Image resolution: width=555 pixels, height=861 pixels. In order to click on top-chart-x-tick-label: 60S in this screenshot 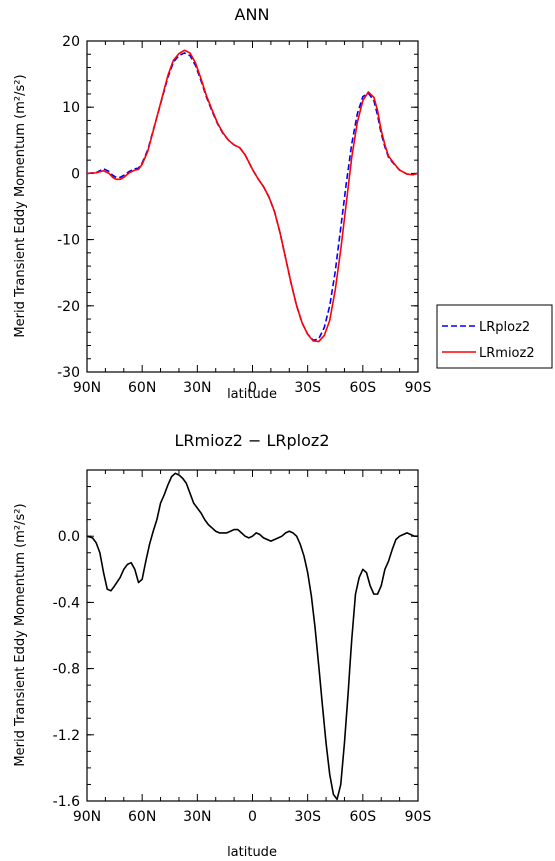, I will do `click(362, 388)`.